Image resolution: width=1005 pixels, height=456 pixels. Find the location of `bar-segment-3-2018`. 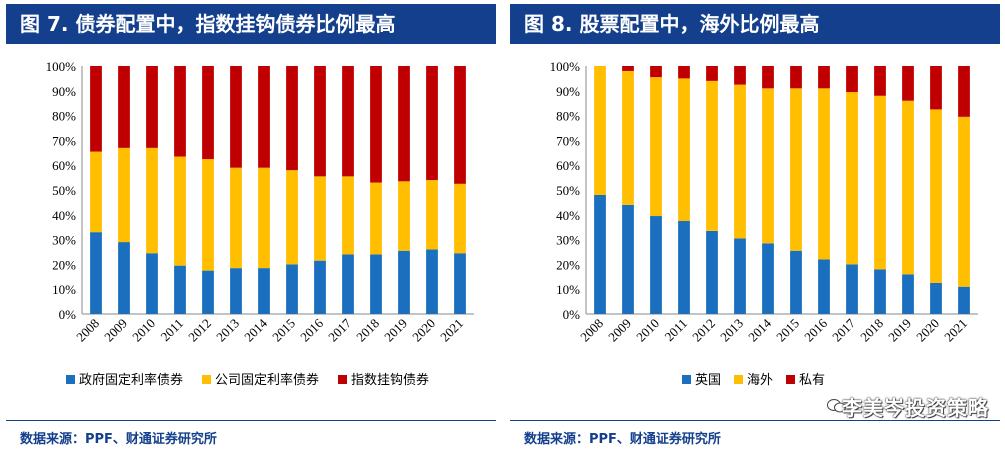

bar-segment-3-2018 is located at coordinates (376, 124).